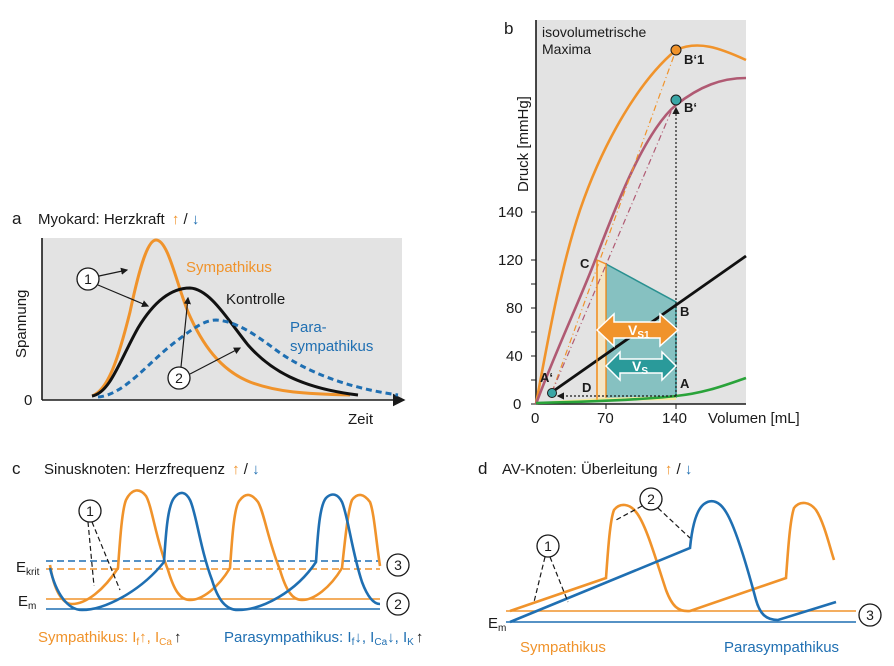 This screenshot has height=666, width=894. What do you see at coordinates (308, 327) in the screenshot?
I see `panel-a-label-para-line1: Para-` at bounding box center [308, 327].